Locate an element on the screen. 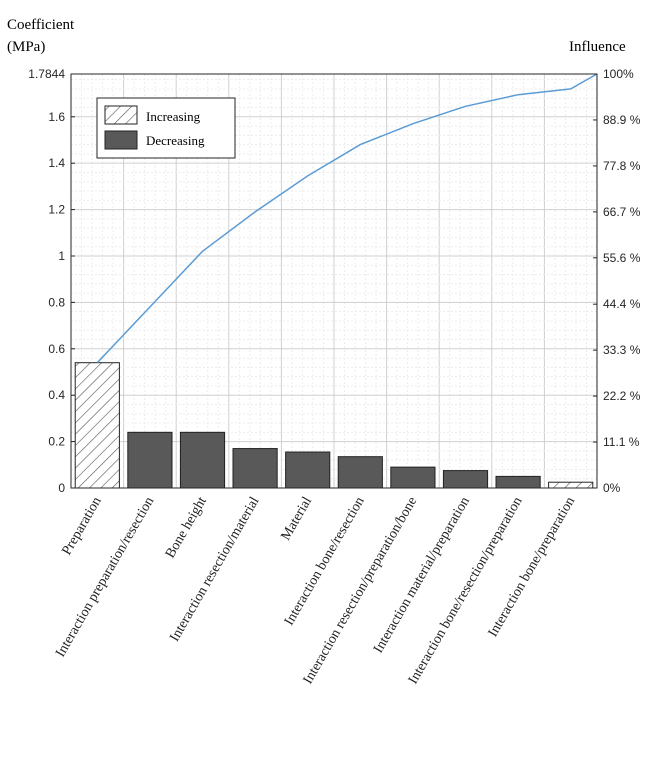  category-label: Interaction preparation/resection is located at coordinates (105, 577).